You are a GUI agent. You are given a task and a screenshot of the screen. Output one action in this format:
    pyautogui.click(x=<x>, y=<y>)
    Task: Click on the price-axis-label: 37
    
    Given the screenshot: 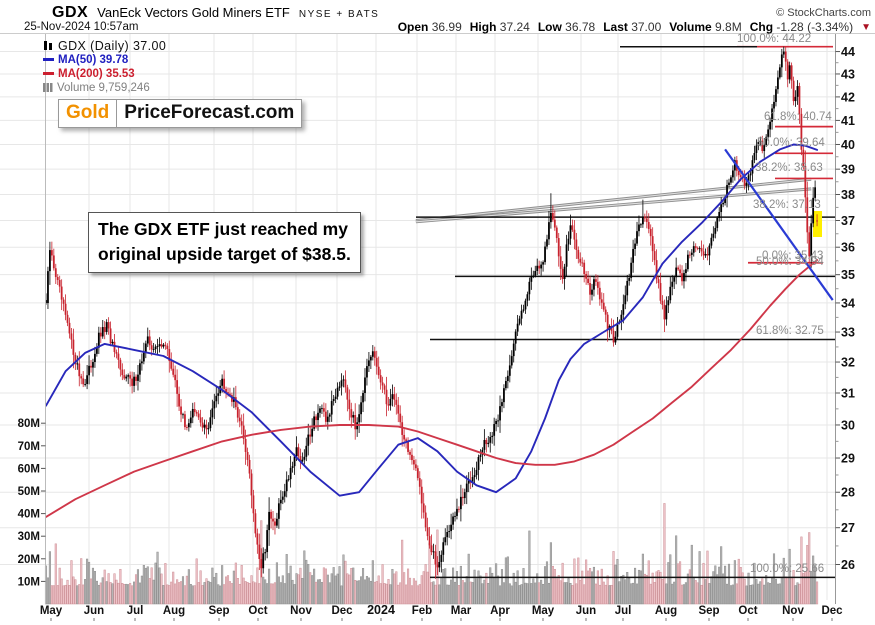 What is the action you would take?
    pyautogui.click(x=848, y=221)
    